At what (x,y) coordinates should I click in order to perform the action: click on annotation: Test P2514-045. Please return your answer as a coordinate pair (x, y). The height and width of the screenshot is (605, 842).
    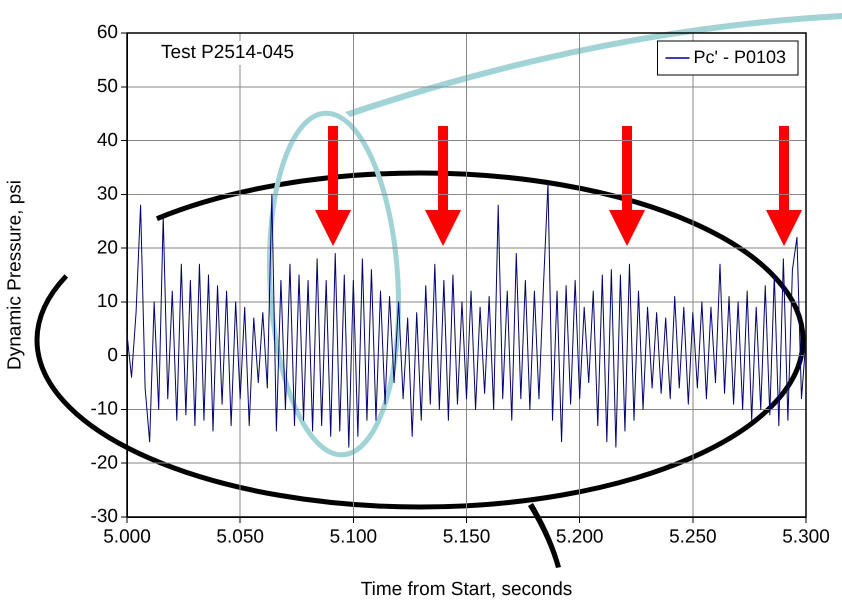
    Looking at the image, I should click on (227, 53).